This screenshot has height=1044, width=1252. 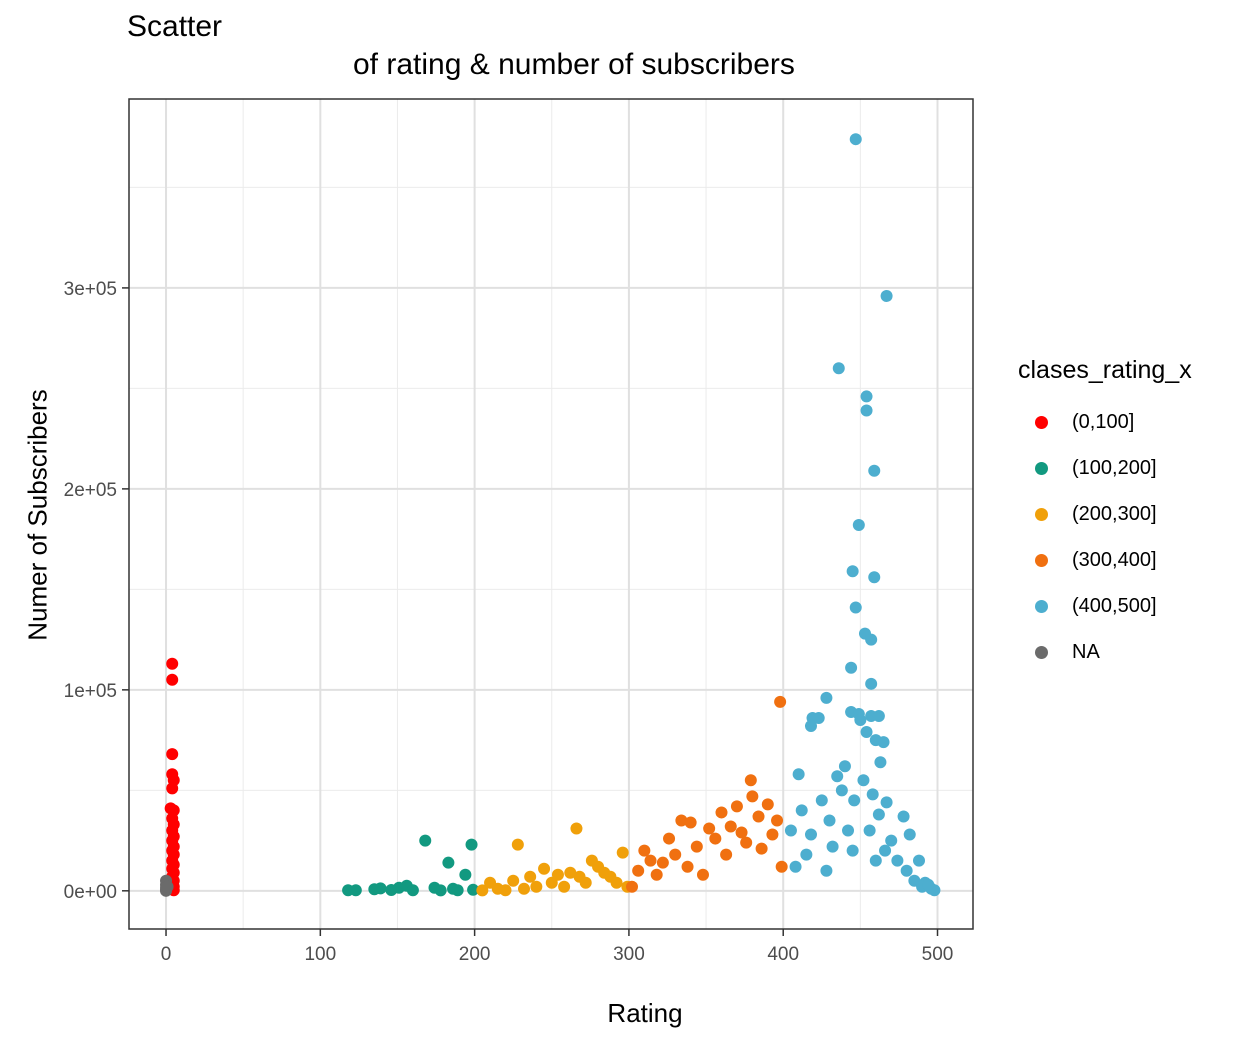 What do you see at coordinates (629, 954) in the screenshot?
I see `x-tick-label: 300` at bounding box center [629, 954].